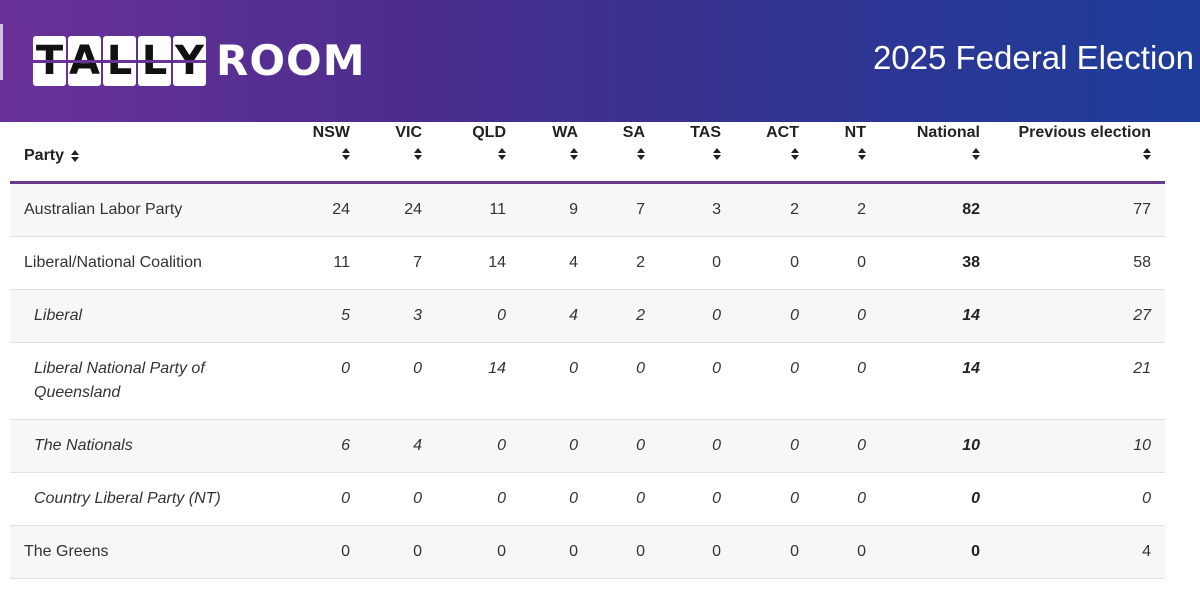  What do you see at coordinates (145, 552) in the screenshot?
I see `party-name-cell: The Greens` at bounding box center [145, 552].